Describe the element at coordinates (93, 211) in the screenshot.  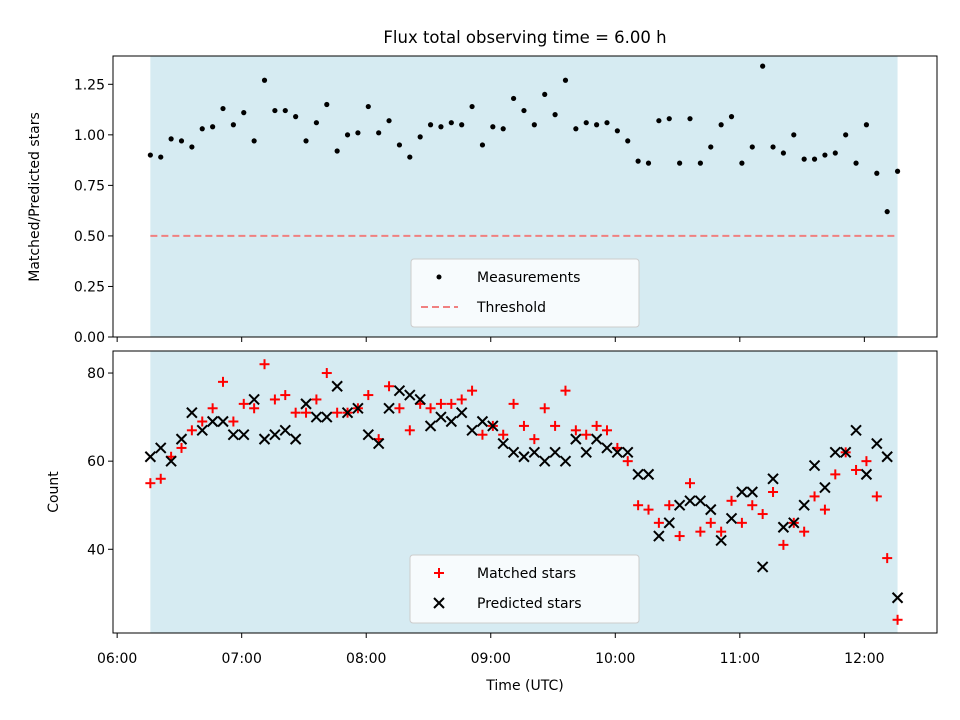
I see `ratio-y-axis: 0.00 0.25 0.50 0.75 1.00 1.25` at that location.